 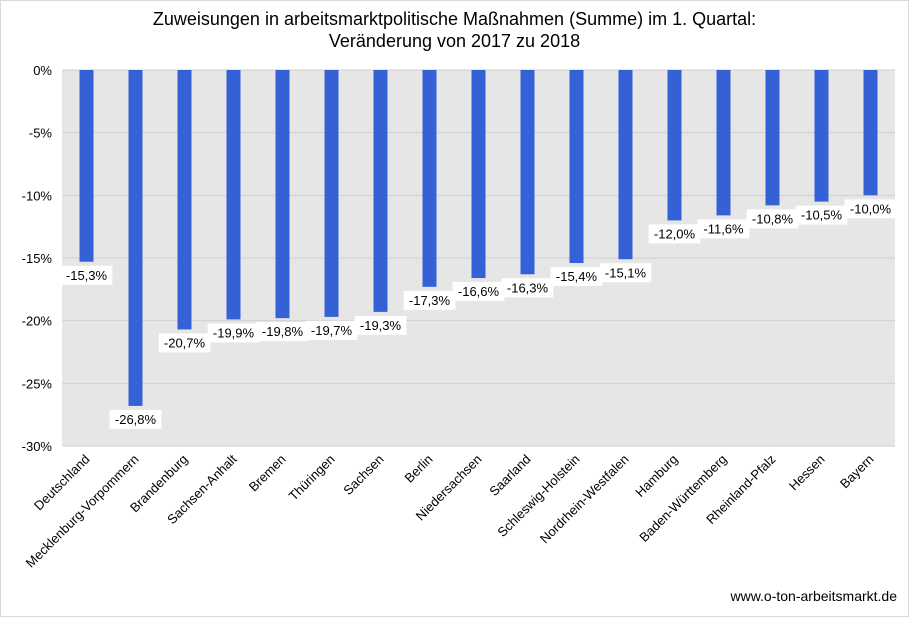 I want to click on y-tick-label: -5%, so click(x=41, y=133).